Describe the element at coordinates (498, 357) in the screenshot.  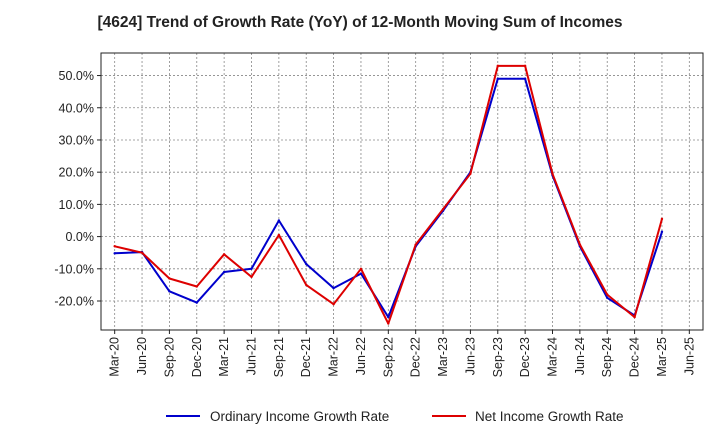
I see `x-tick-label: Sep-23` at that location.